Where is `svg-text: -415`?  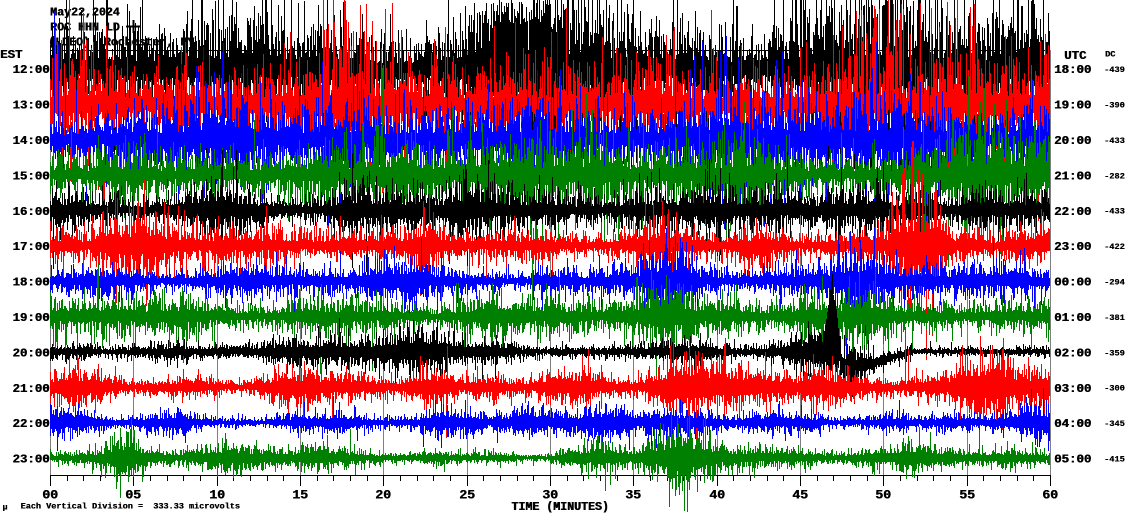
svg-text: -415 is located at coordinates (1114, 460).